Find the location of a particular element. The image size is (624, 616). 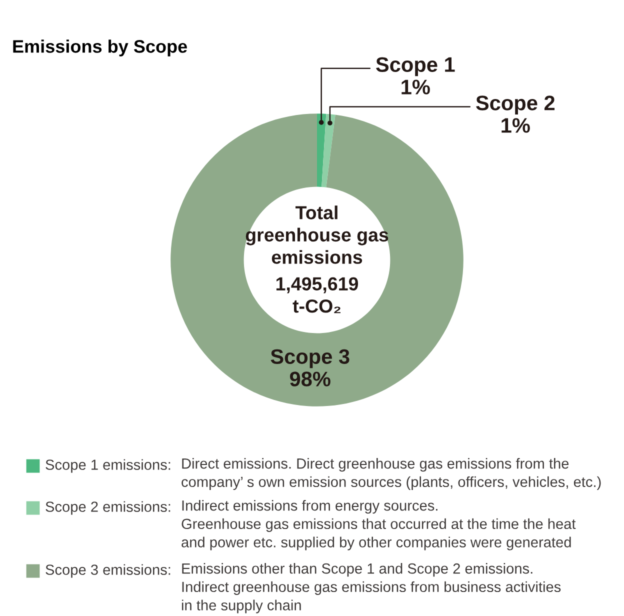

text: 1,495,619 t-CO₂ is located at coordinates (317, 295).